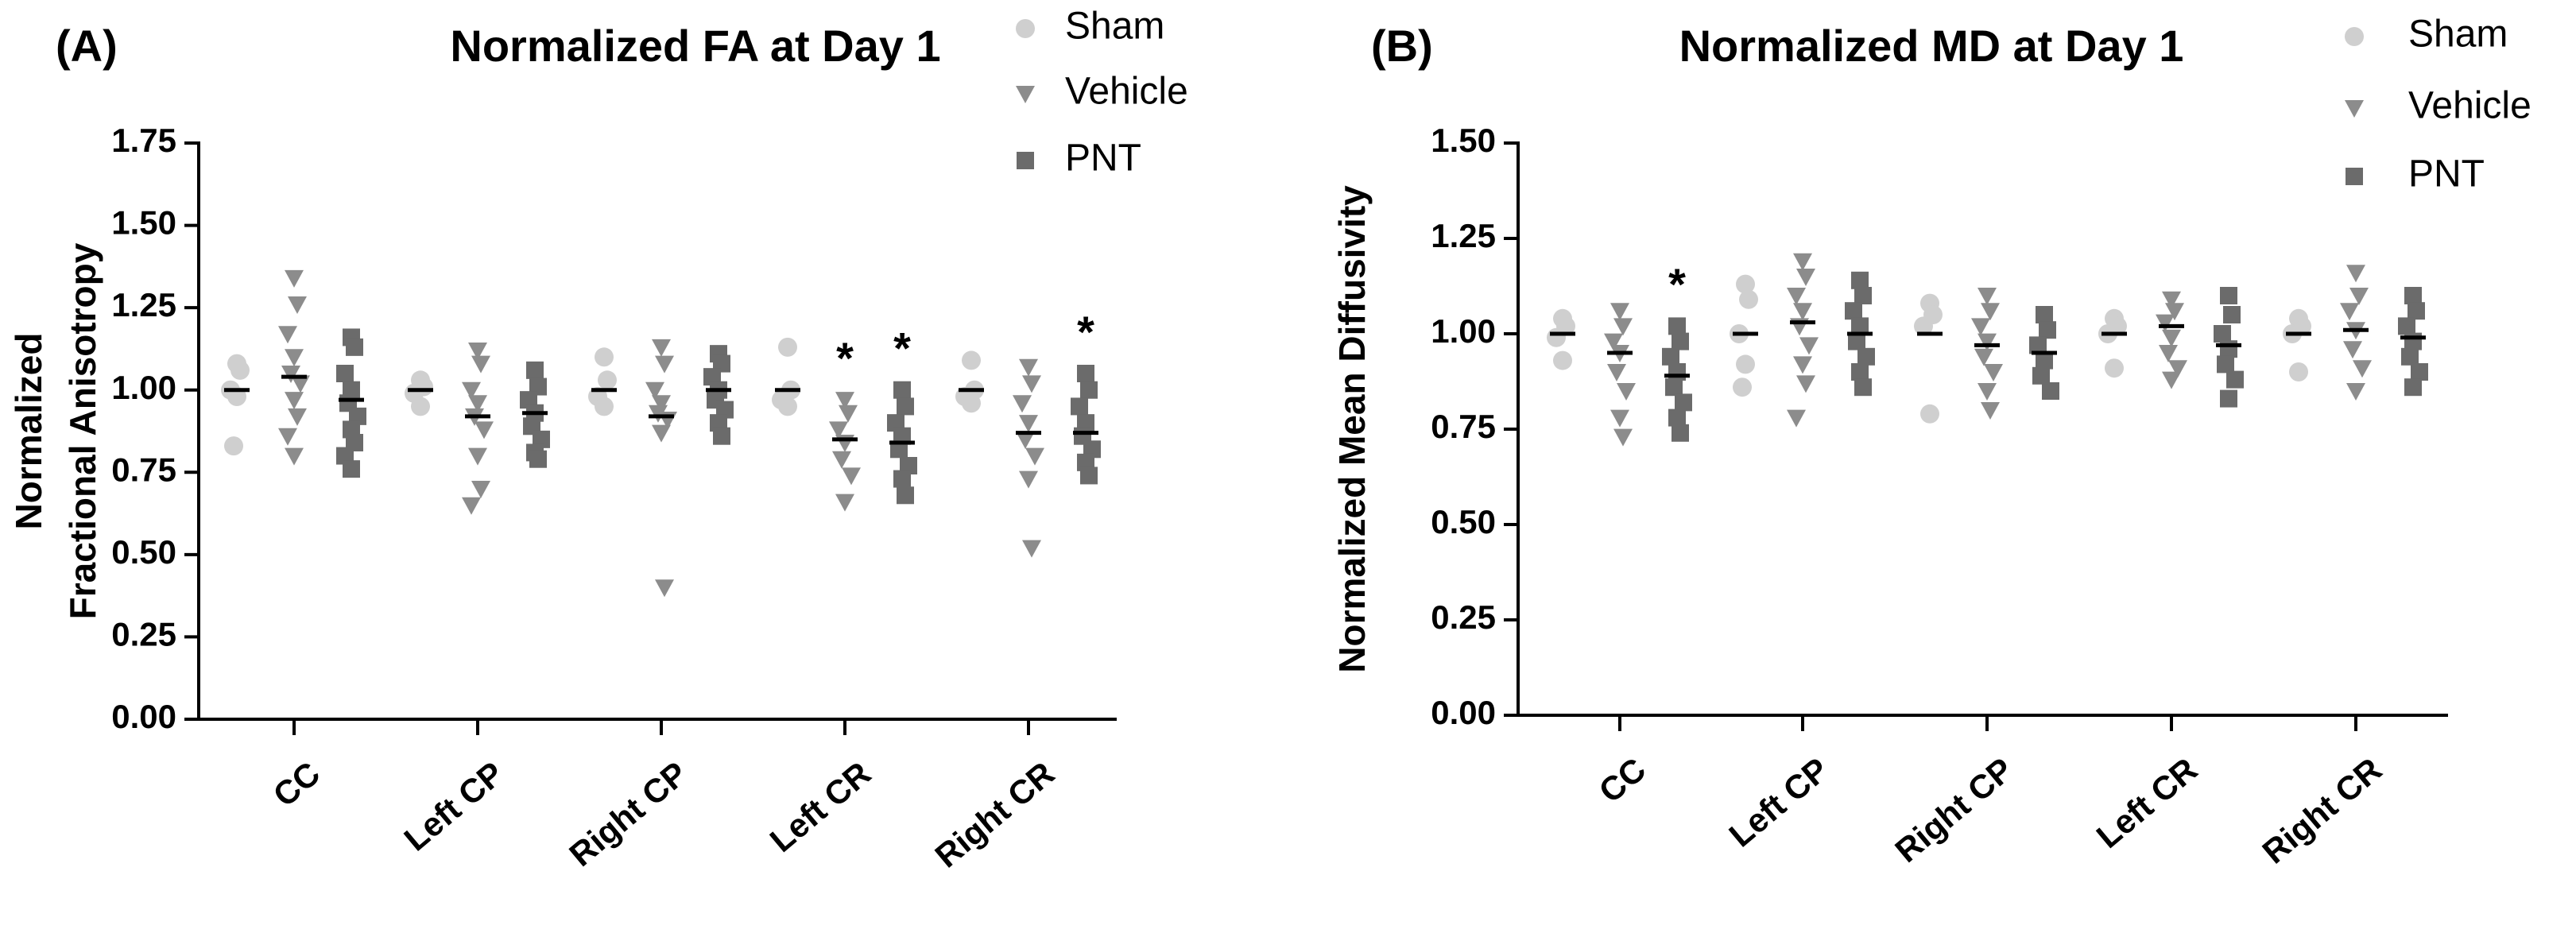 This screenshot has height=933, width=2576. I want to click on significance-marker: *, so click(902, 348).